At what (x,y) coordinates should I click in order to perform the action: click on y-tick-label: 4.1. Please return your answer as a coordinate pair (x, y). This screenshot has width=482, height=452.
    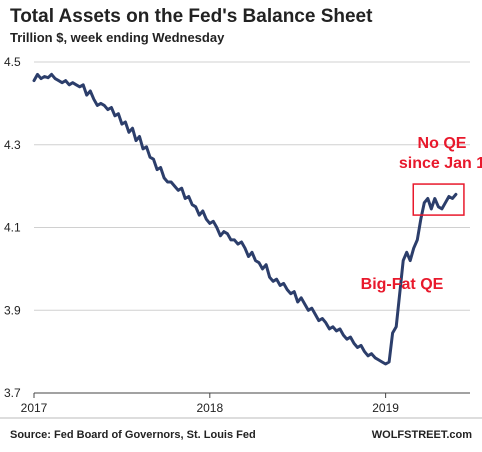
    Looking at the image, I should click on (12, 228).